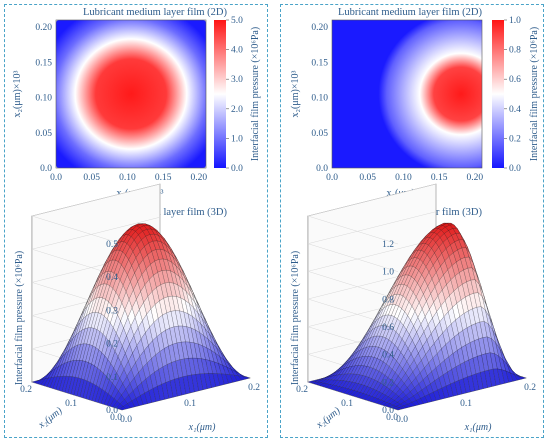  I want to click on left-3d-zlabel: Interfacial film pressure (×10⁶Pa), so click(19, 318).